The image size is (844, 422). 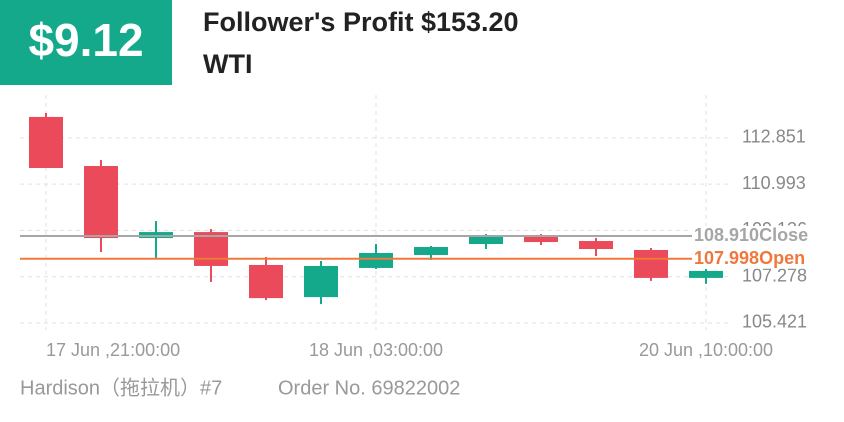 What do you see at coordinates (369, 388) in the screenshot?
I see `order-number: Order No. 69822002` at bounding box center [369, 388].